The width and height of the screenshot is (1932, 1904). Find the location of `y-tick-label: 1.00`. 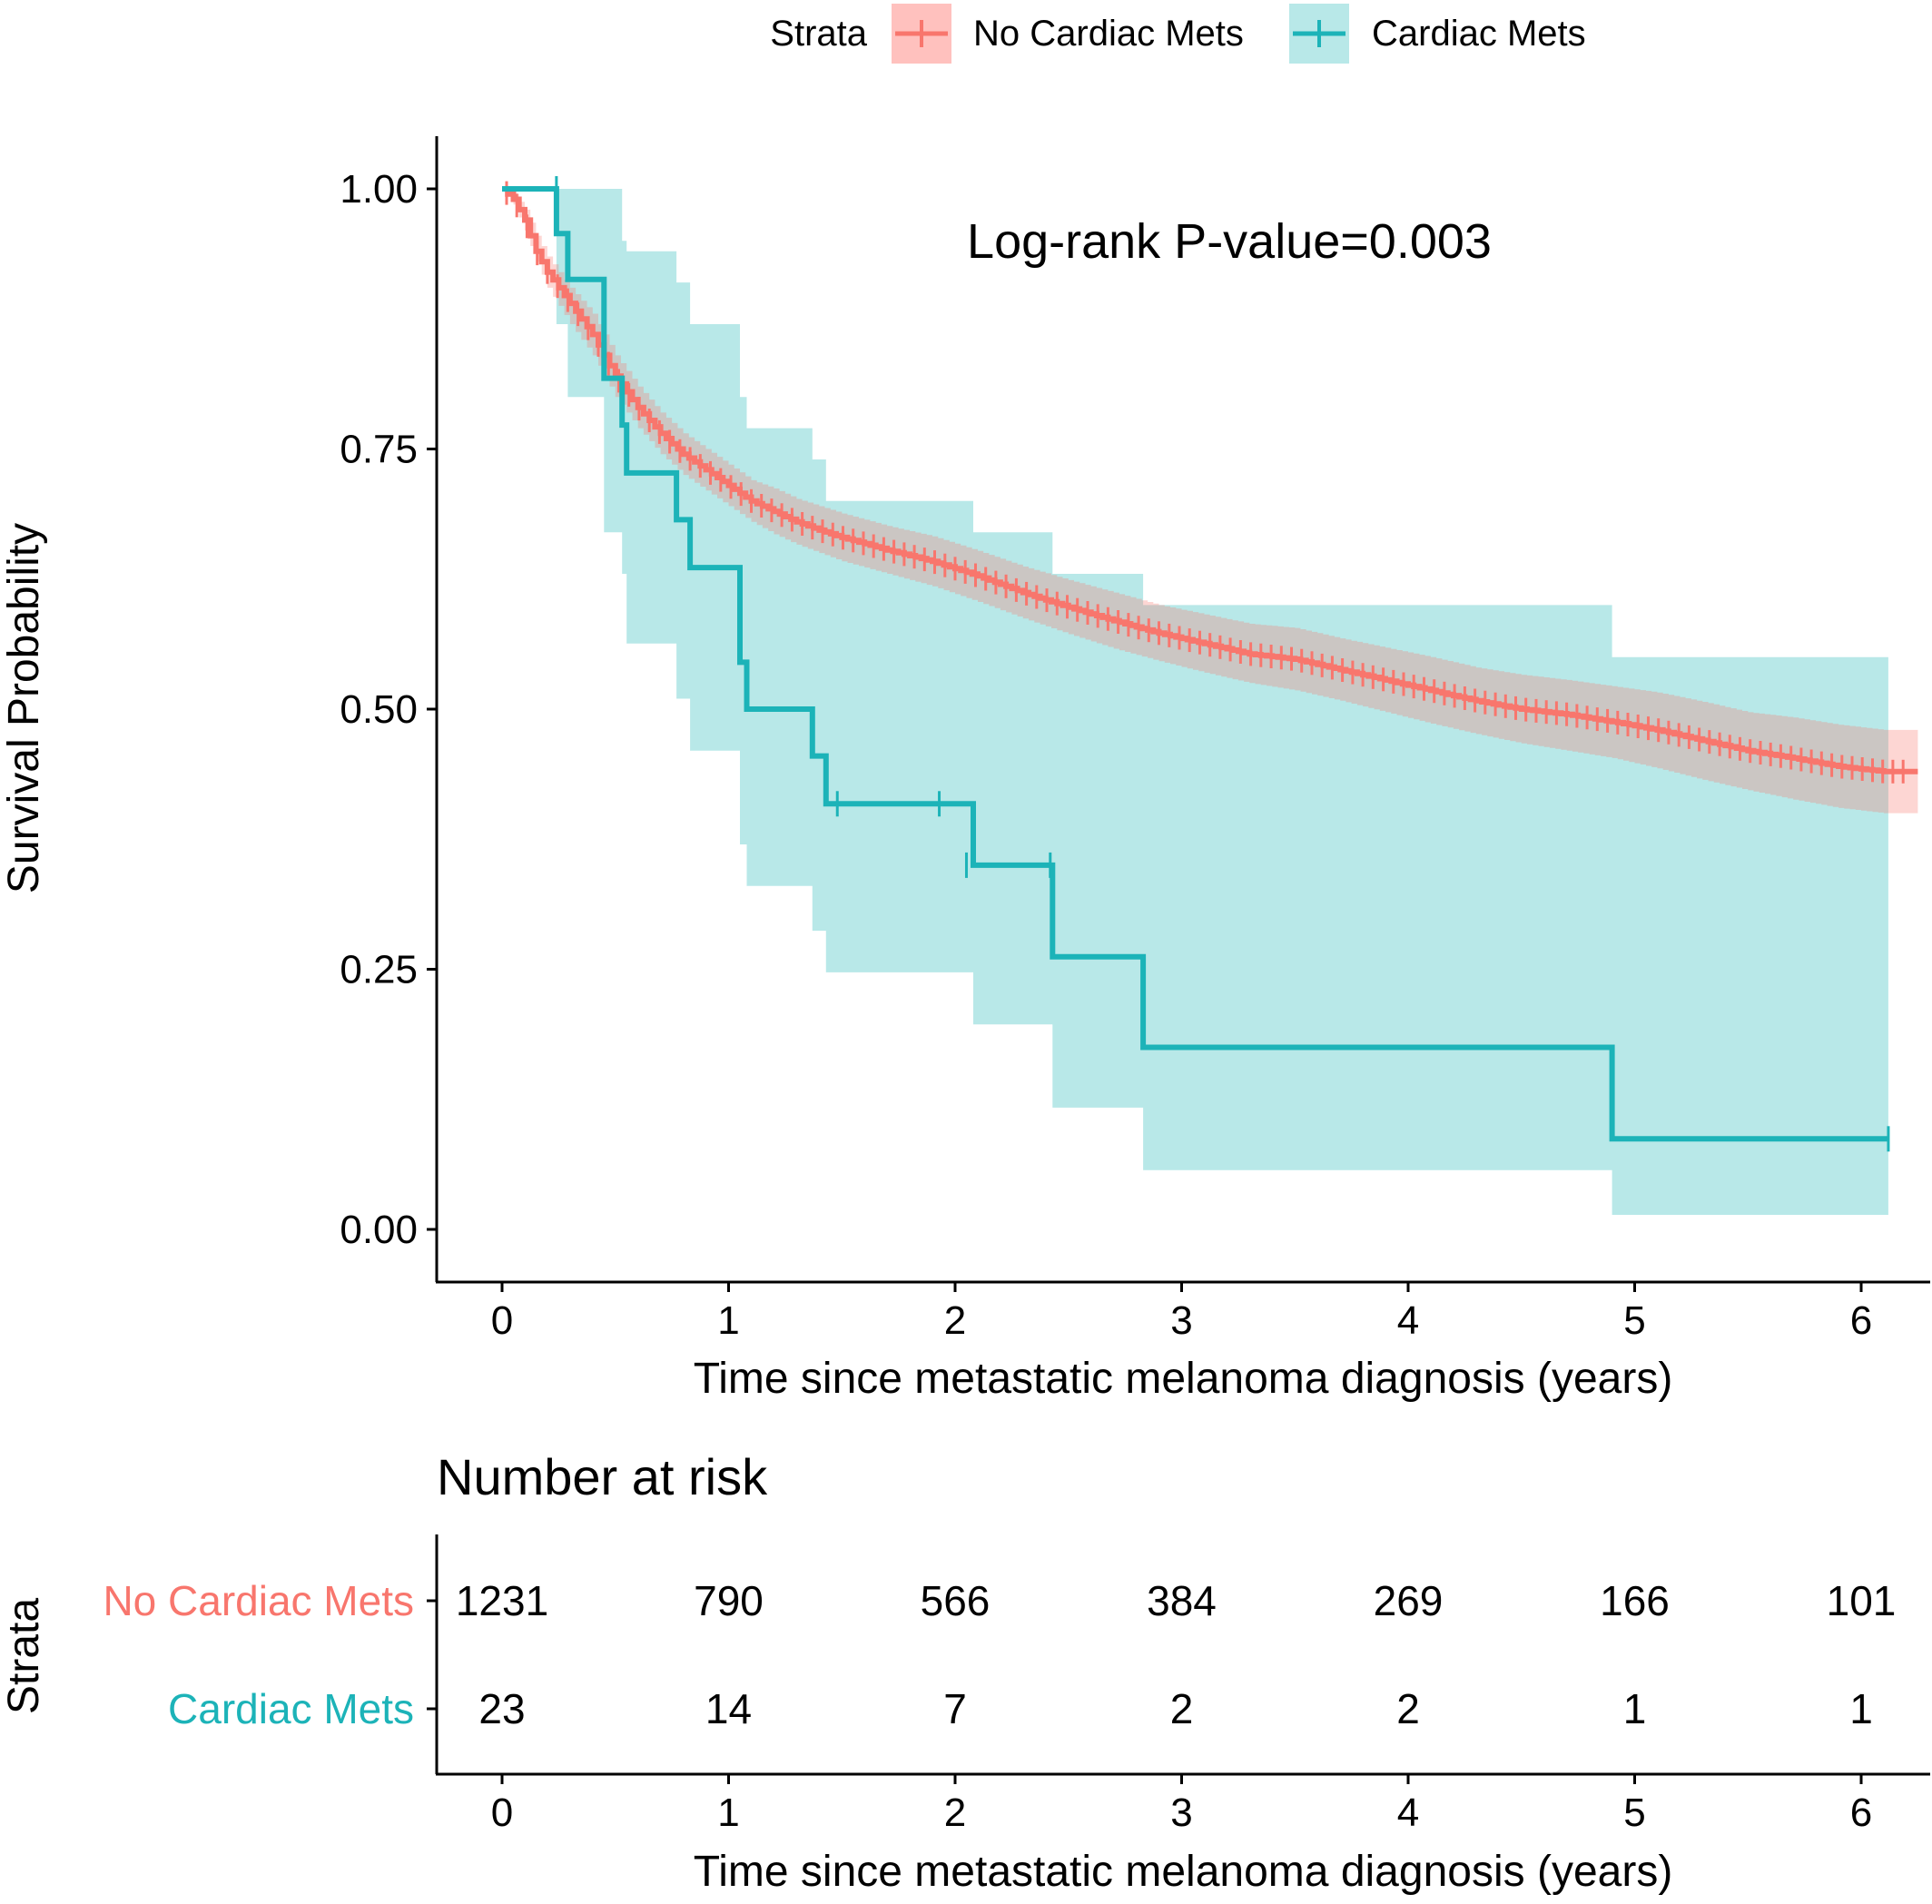

y-tick-label: 1.00 is located at coordinates (379, 190).